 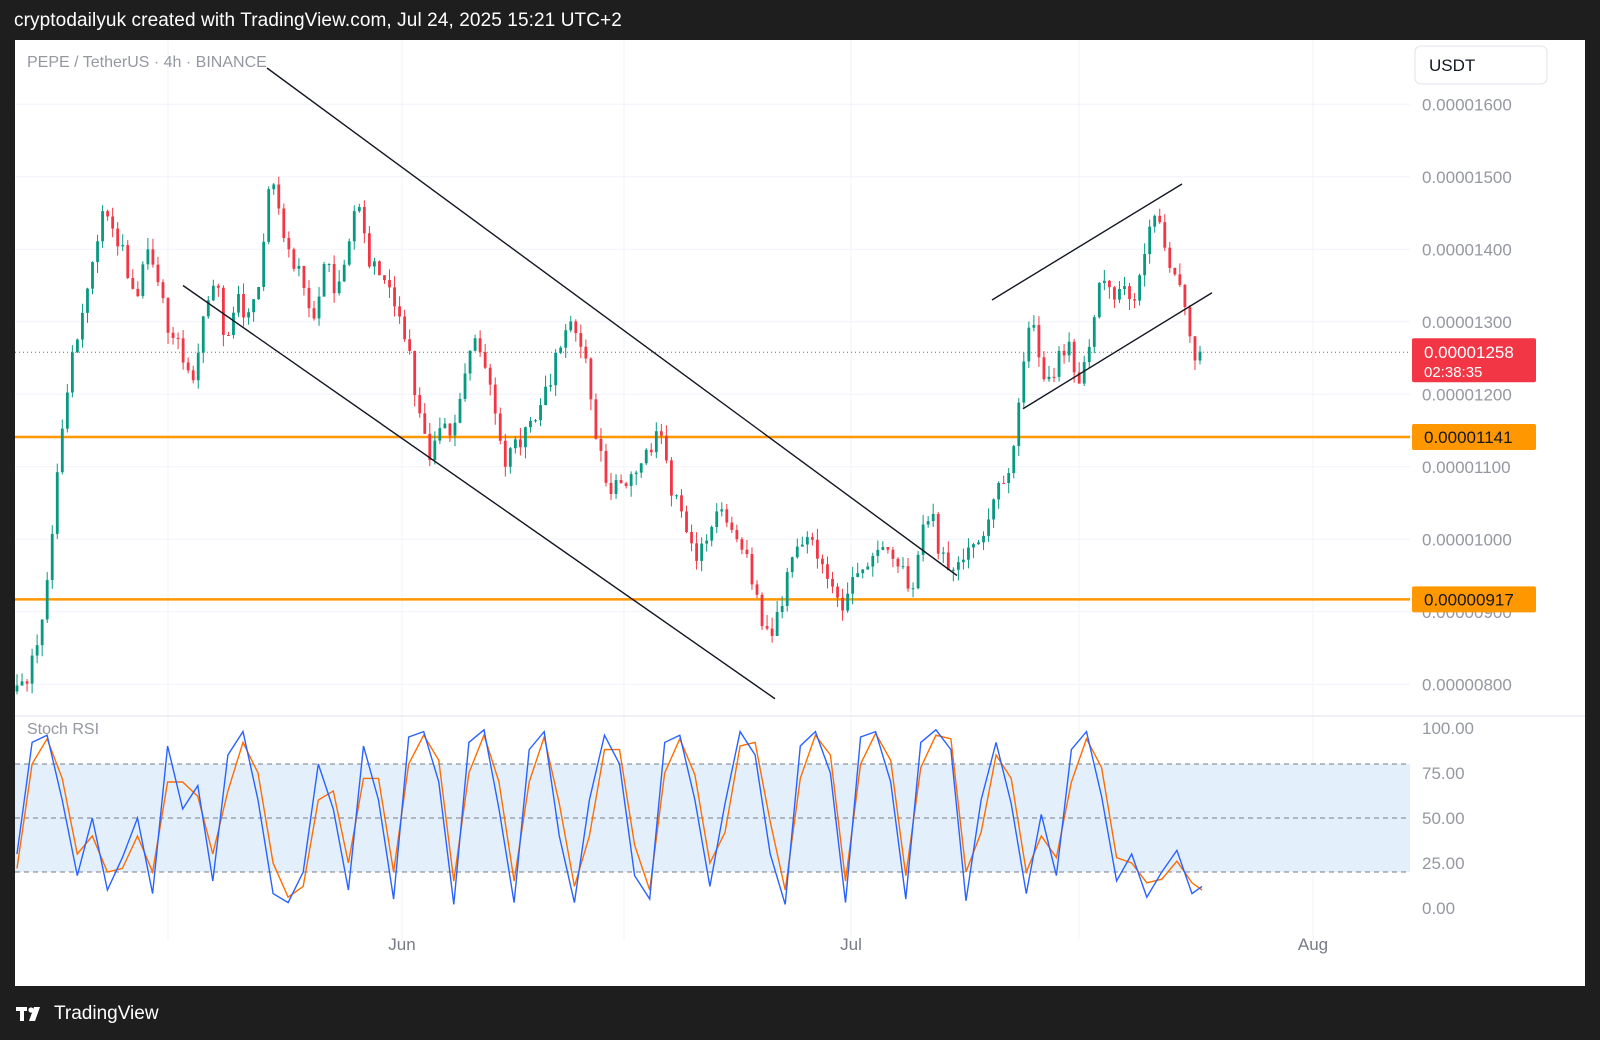 I want to click on level-badge-label: 0.00001141, so click(x=1468, y=437).